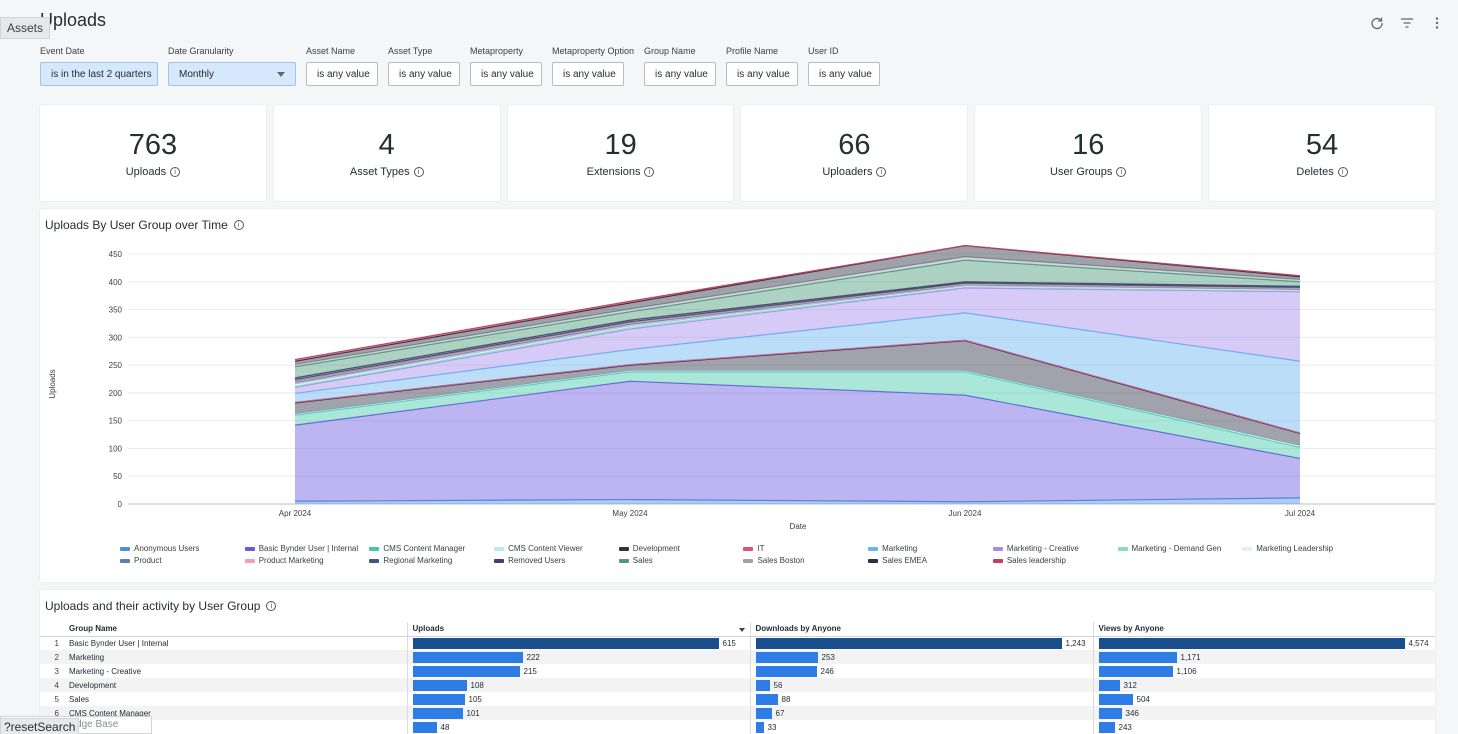 This screenshot has height=734, width=1458. Describe the element at coordinates (578, 699) in the screenshot. I see `uploads-cell: 105` at that location.